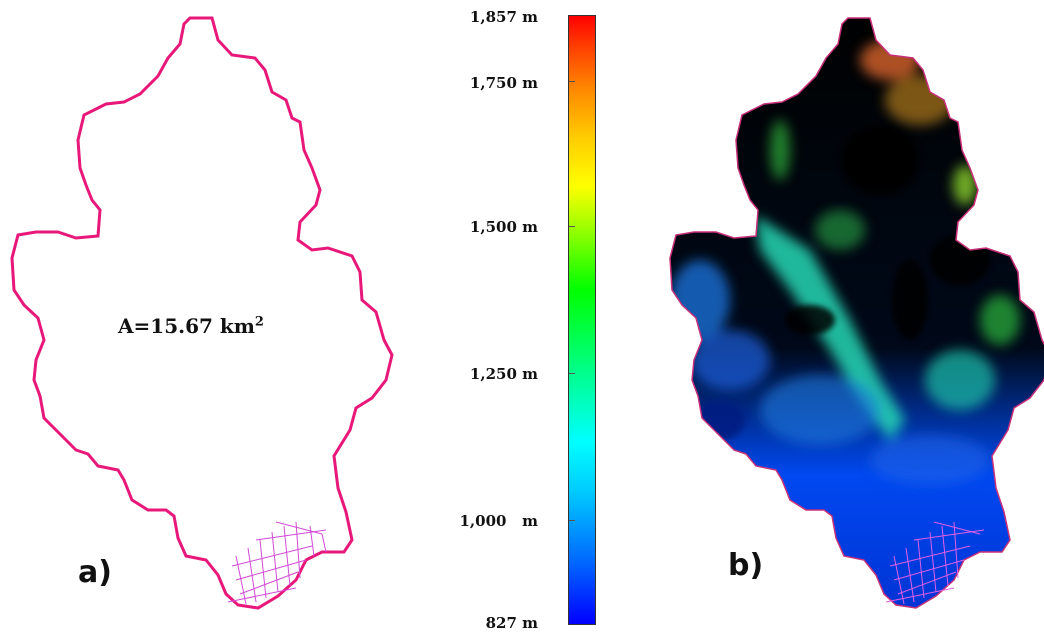  Describe the element at coordinates (498, 521) in the screenshot. I see `colorbar-tick-label: 1,000 m` at that location.